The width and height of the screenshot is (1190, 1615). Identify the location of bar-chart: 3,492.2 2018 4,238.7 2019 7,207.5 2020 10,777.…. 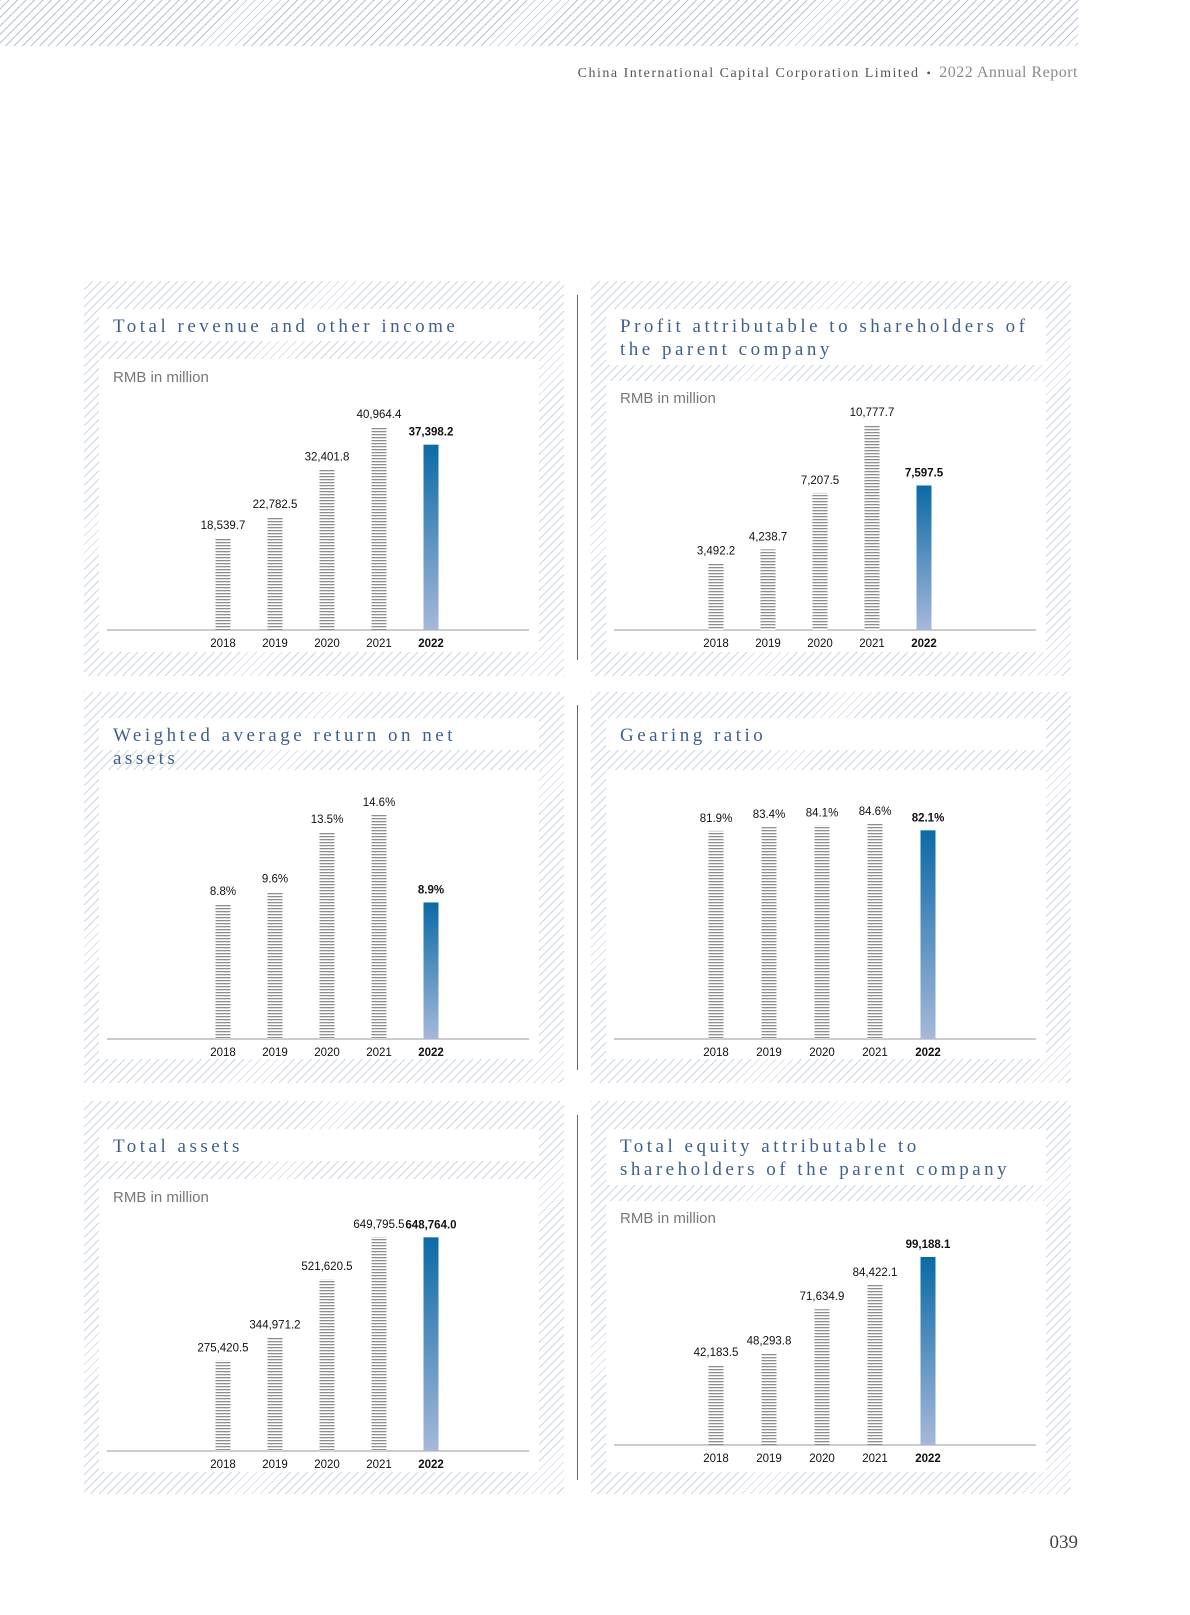
(825, 528).